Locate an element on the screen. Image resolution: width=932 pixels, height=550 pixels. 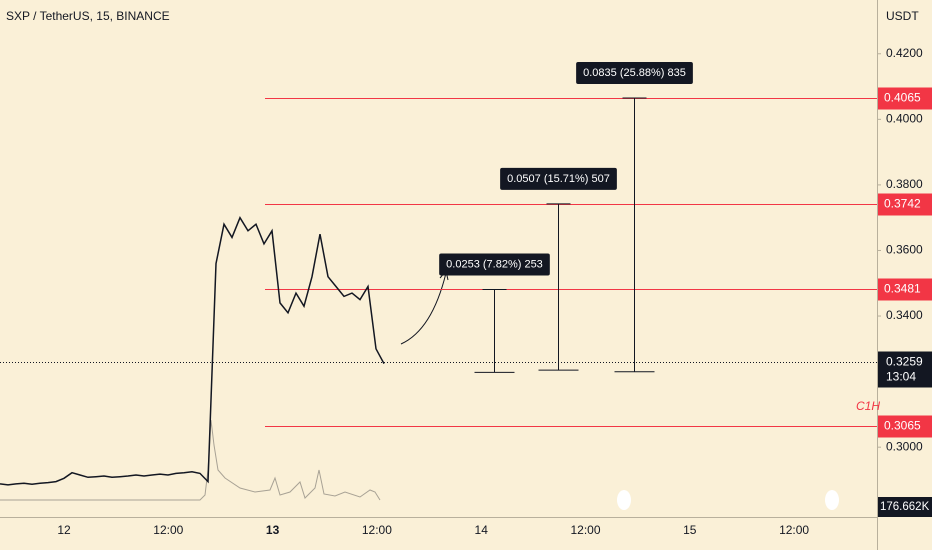
price-tick-label: 0.4200 is located at coordinates (904, 53).